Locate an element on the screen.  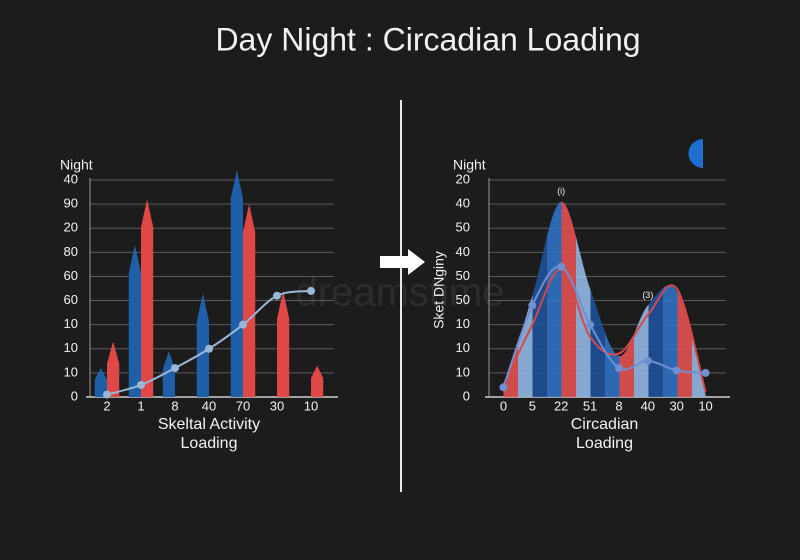
x-axis-label: Skeltal Activity is located at coordinates (209, 424).